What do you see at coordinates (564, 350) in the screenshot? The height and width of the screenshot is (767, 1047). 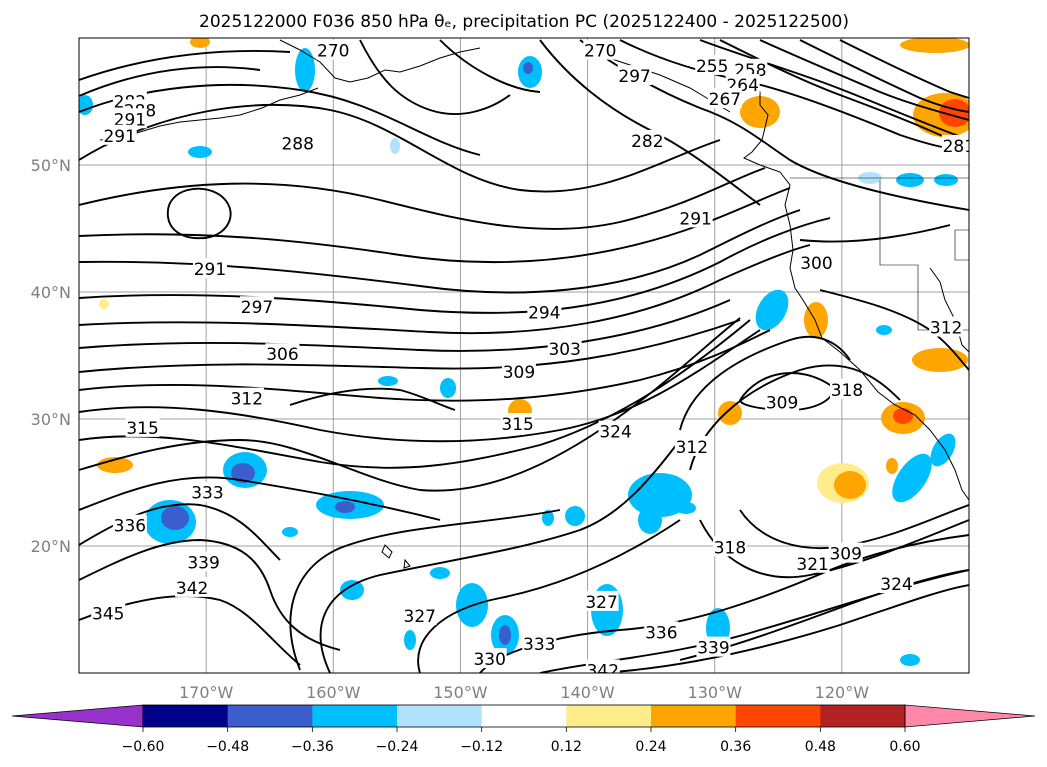 I see `contour-label: 303` at bounding box center [564, 350].